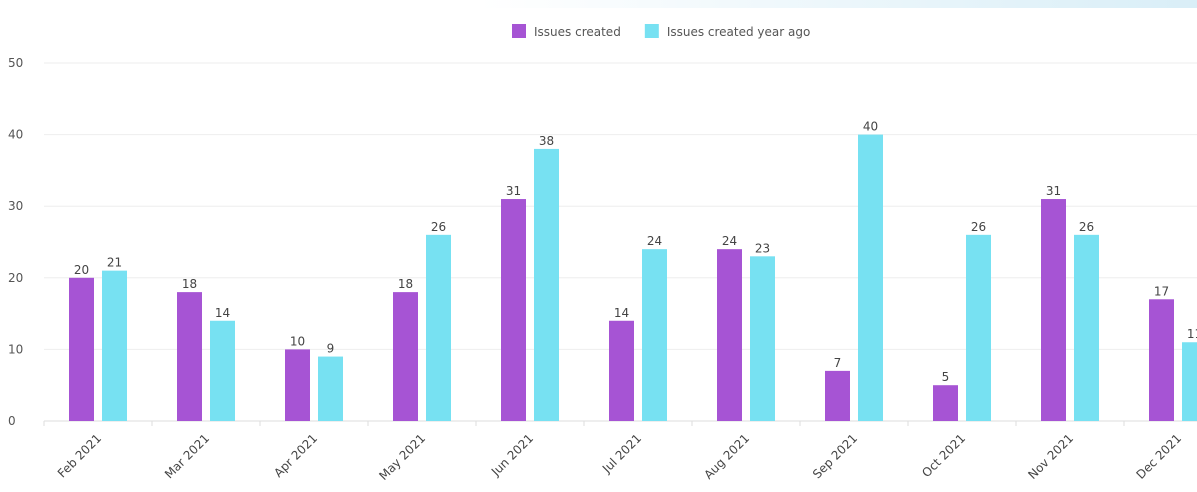 This screenshot has height=492, width=1197. What do you see at coordinates (870, 127) in the screenshot?
I see `value-label: 40` at bounding box center [870, 127].